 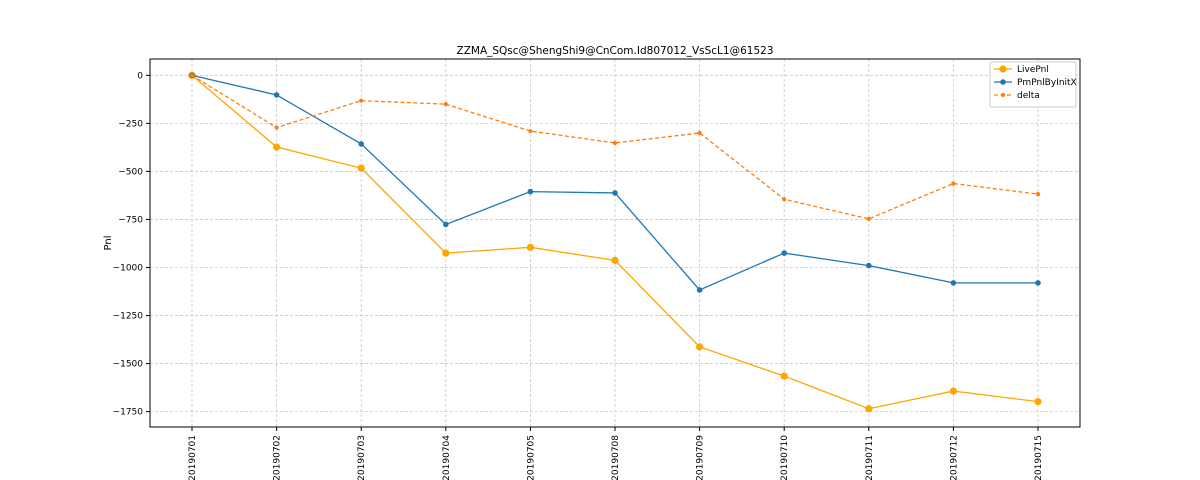 What do you see at coordinates (130, 220) in the screenshot?
I see `y-tick-label: −750` at bounding box center [130, 220].